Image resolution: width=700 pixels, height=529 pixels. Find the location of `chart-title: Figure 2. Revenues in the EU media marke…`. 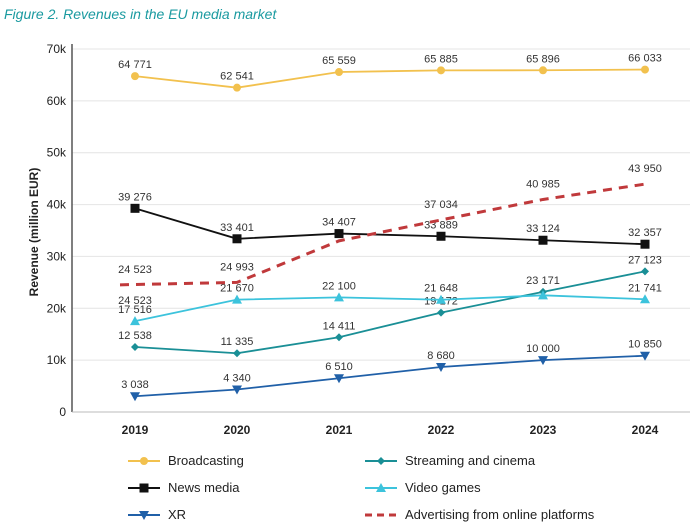

chart-title: Figure 2. Revenues in the EU media marke… is located at coordinates (140, 14).